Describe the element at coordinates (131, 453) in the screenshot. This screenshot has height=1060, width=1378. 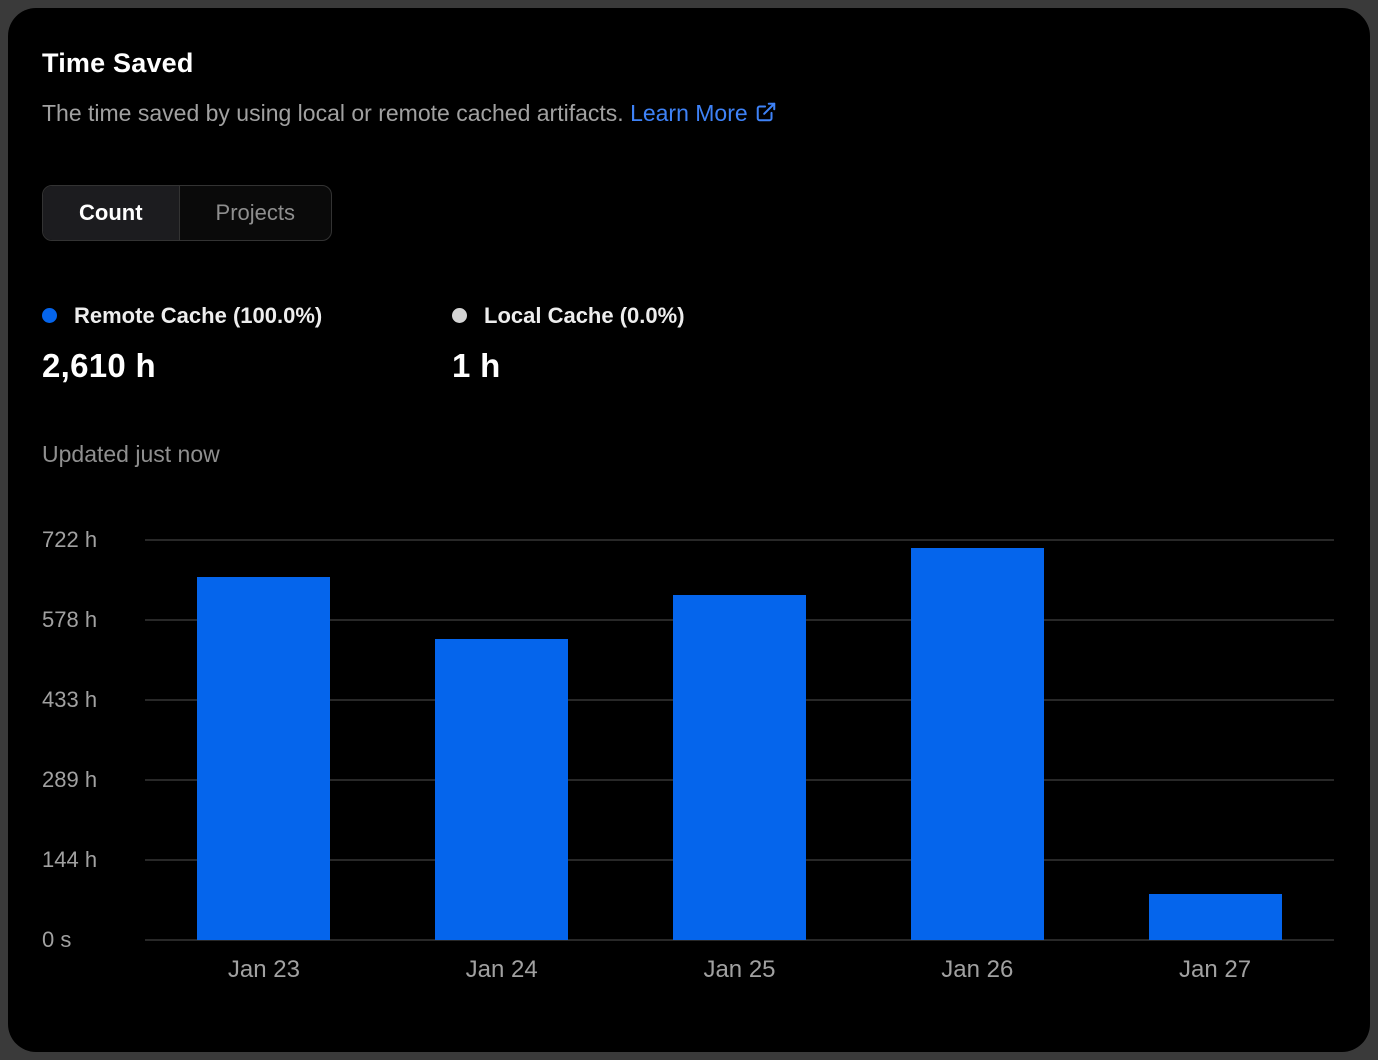
I see `updated-status: Updated just now` at that location.